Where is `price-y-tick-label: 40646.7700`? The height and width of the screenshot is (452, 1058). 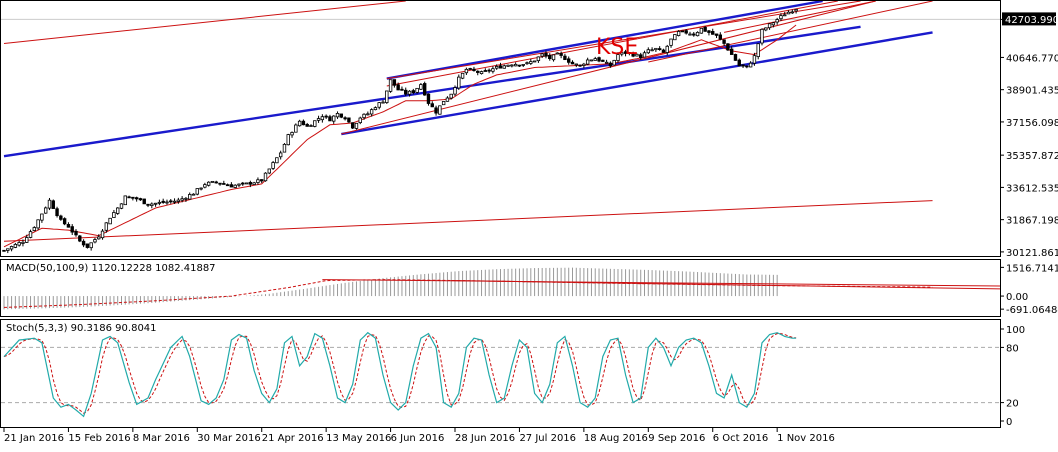
price-y-tick-label: 40646.7700 is located at coordinates (1032, 58).